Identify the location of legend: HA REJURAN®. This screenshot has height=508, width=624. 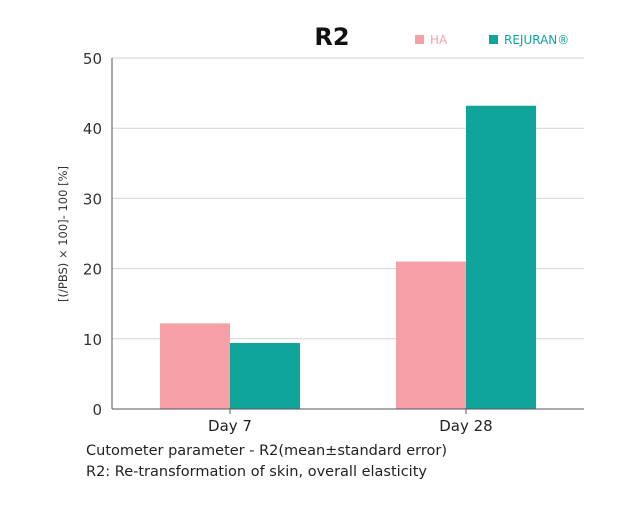
(492, 40).